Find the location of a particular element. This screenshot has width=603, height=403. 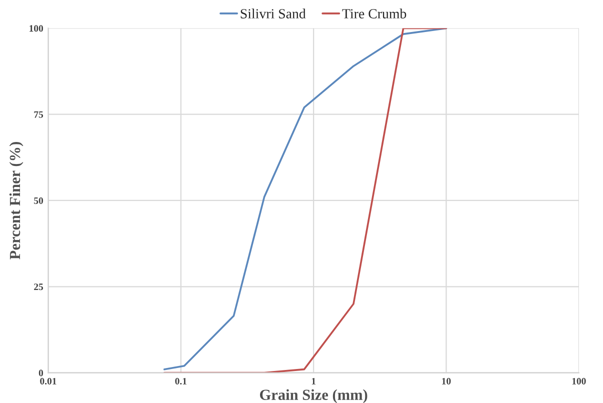

x-tick-label: 100 is located at coordinates (579, 381).